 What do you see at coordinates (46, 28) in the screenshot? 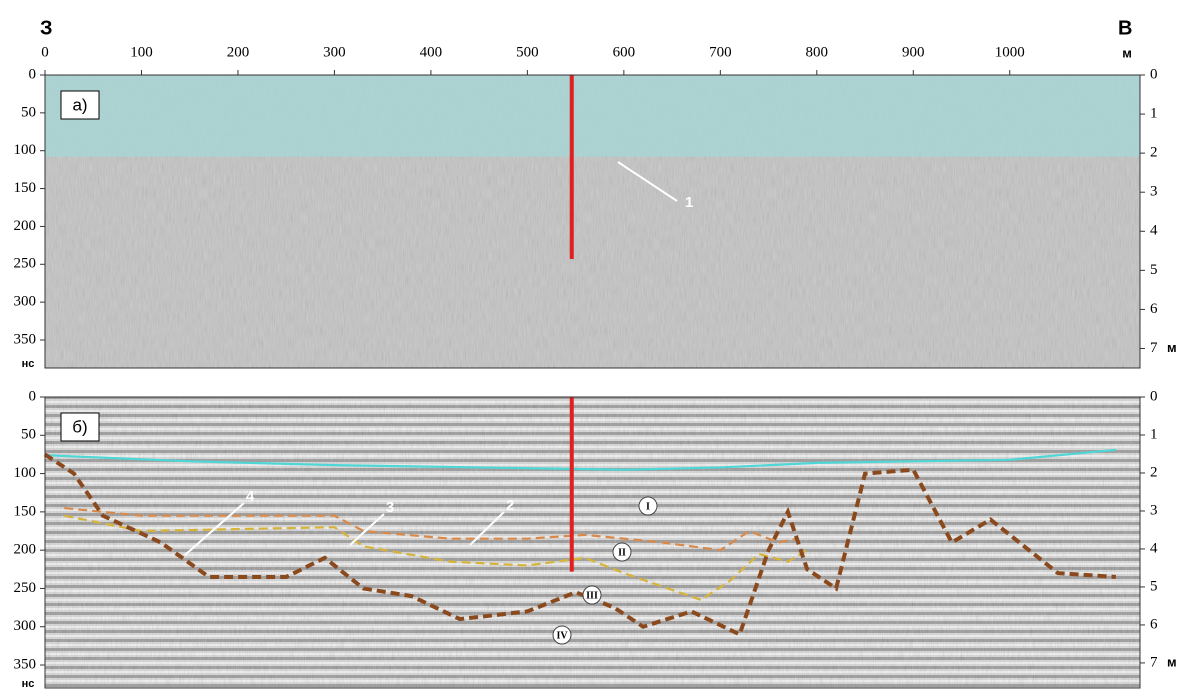
I see `direction-west: З` at bounding box center [46, 28].